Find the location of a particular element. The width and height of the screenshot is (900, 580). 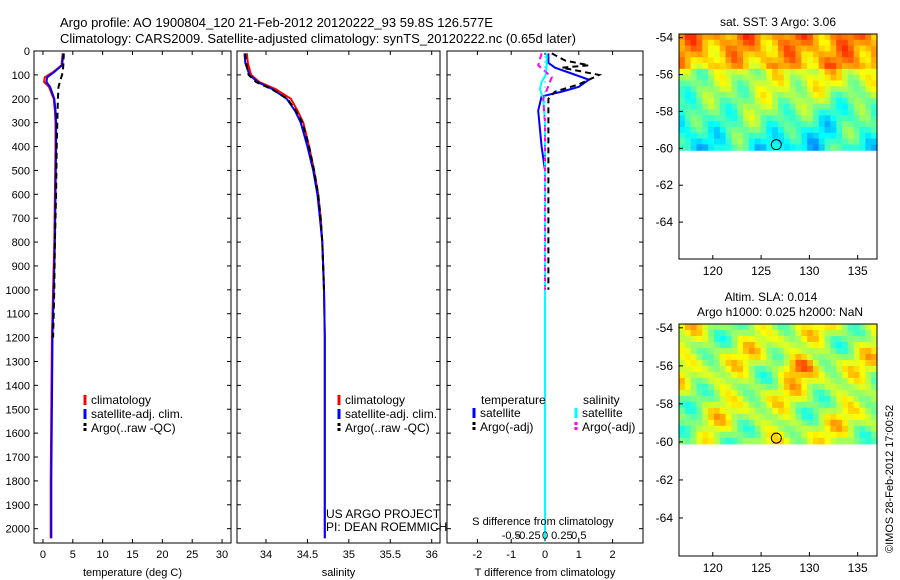

salinity-xtick-label: 35.5 is located at coordinates (390, 555).